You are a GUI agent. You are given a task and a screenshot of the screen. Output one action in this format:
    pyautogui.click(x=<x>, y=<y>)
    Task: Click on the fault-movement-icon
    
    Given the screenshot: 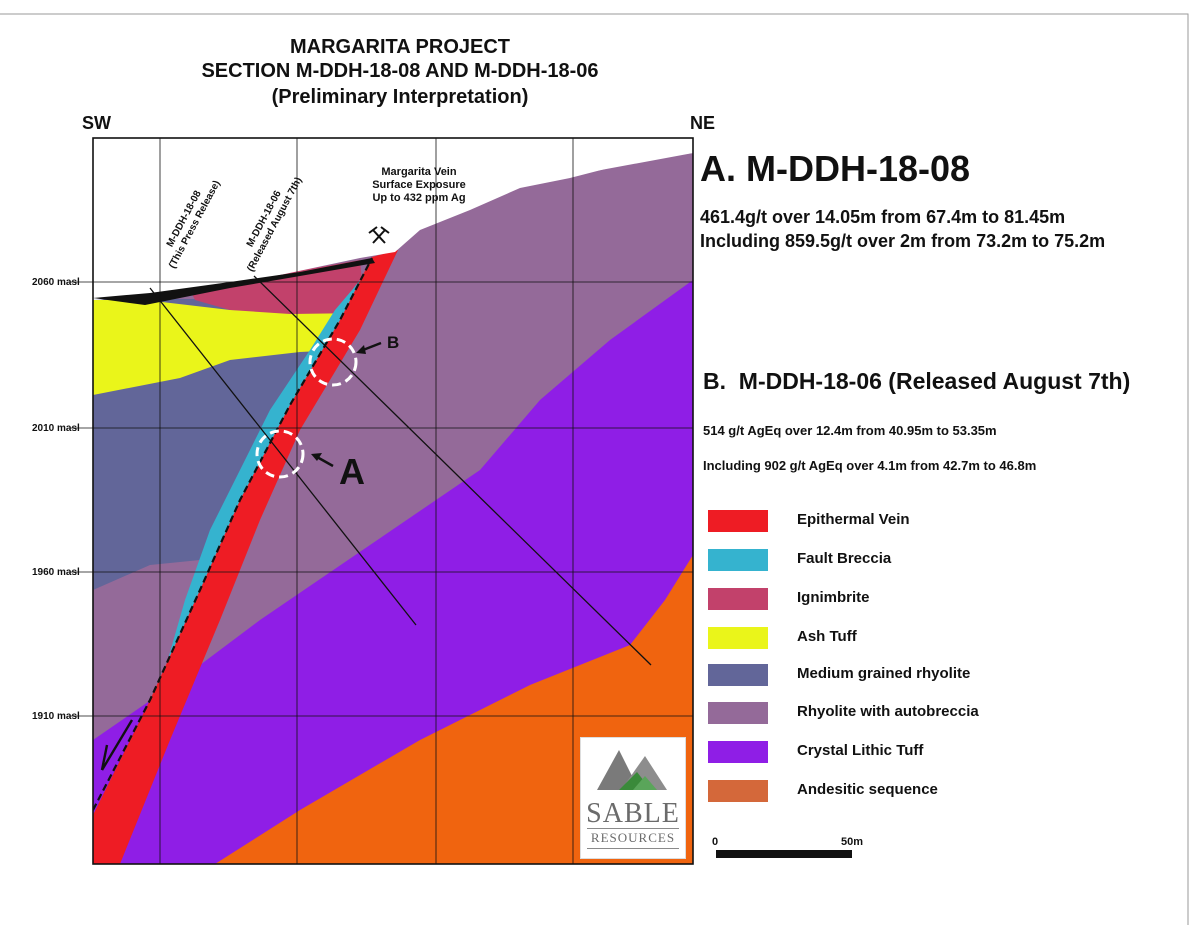 What is the action you would take?
    pyautogui.click(x=117, y=745)
    